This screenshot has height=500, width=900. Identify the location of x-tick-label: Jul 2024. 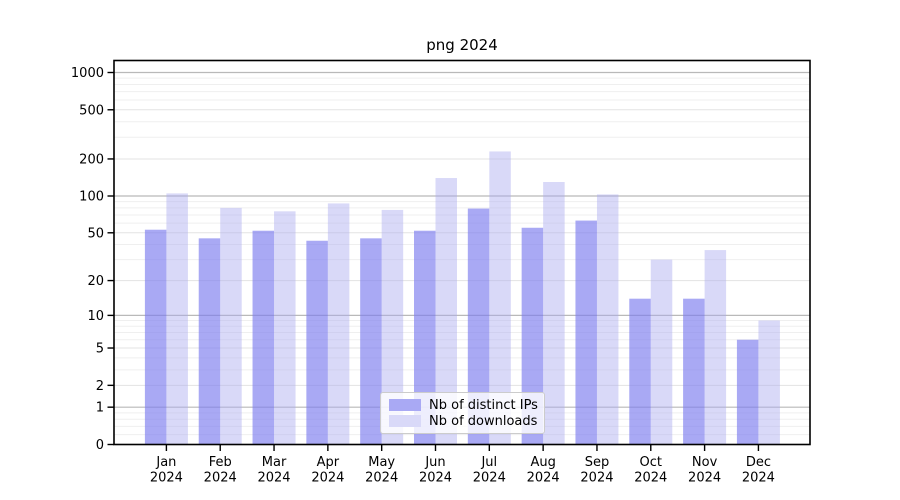
(489, 470).